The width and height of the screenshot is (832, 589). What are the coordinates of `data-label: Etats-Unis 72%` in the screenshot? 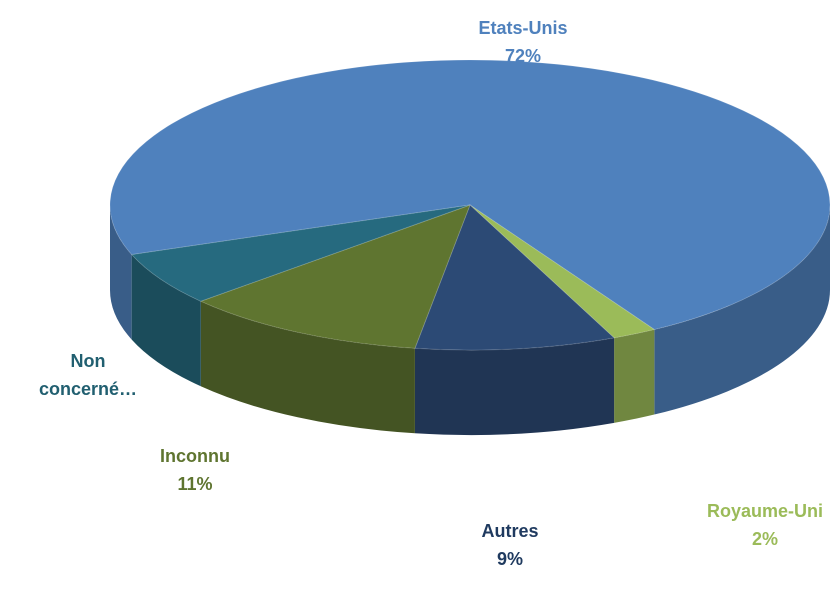 It's located at (523, 42).